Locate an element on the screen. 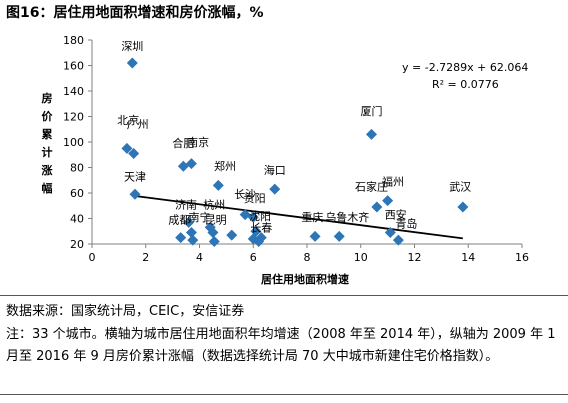 This screenshot has width=568, height=403. point-label: 济南 is located at coordinates (186, 204).